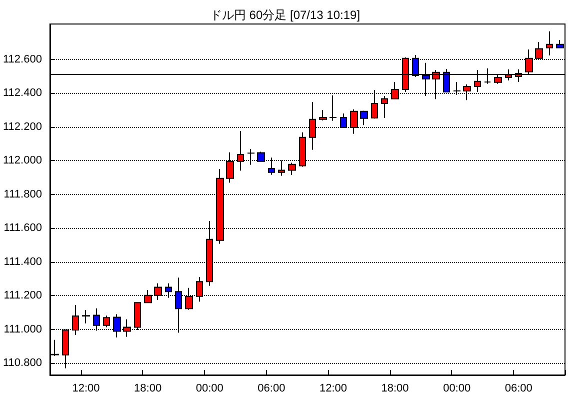 Image resolution: width=570 pixels, height=398 pixels. Describe the element at coordinates (285, 15) in the screenshot. I see `chart-title: ドル円 60分足 [07/13 10:19]` at that location.